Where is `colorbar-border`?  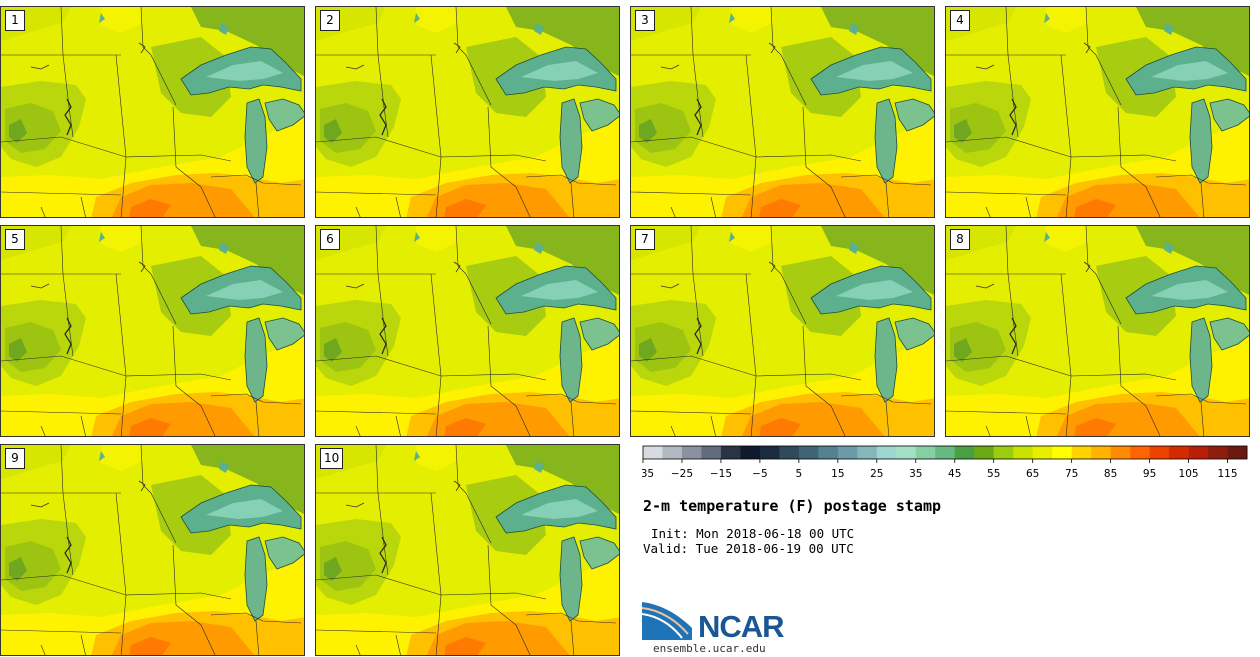
colorbar-border is located at coordinates (945, 452).